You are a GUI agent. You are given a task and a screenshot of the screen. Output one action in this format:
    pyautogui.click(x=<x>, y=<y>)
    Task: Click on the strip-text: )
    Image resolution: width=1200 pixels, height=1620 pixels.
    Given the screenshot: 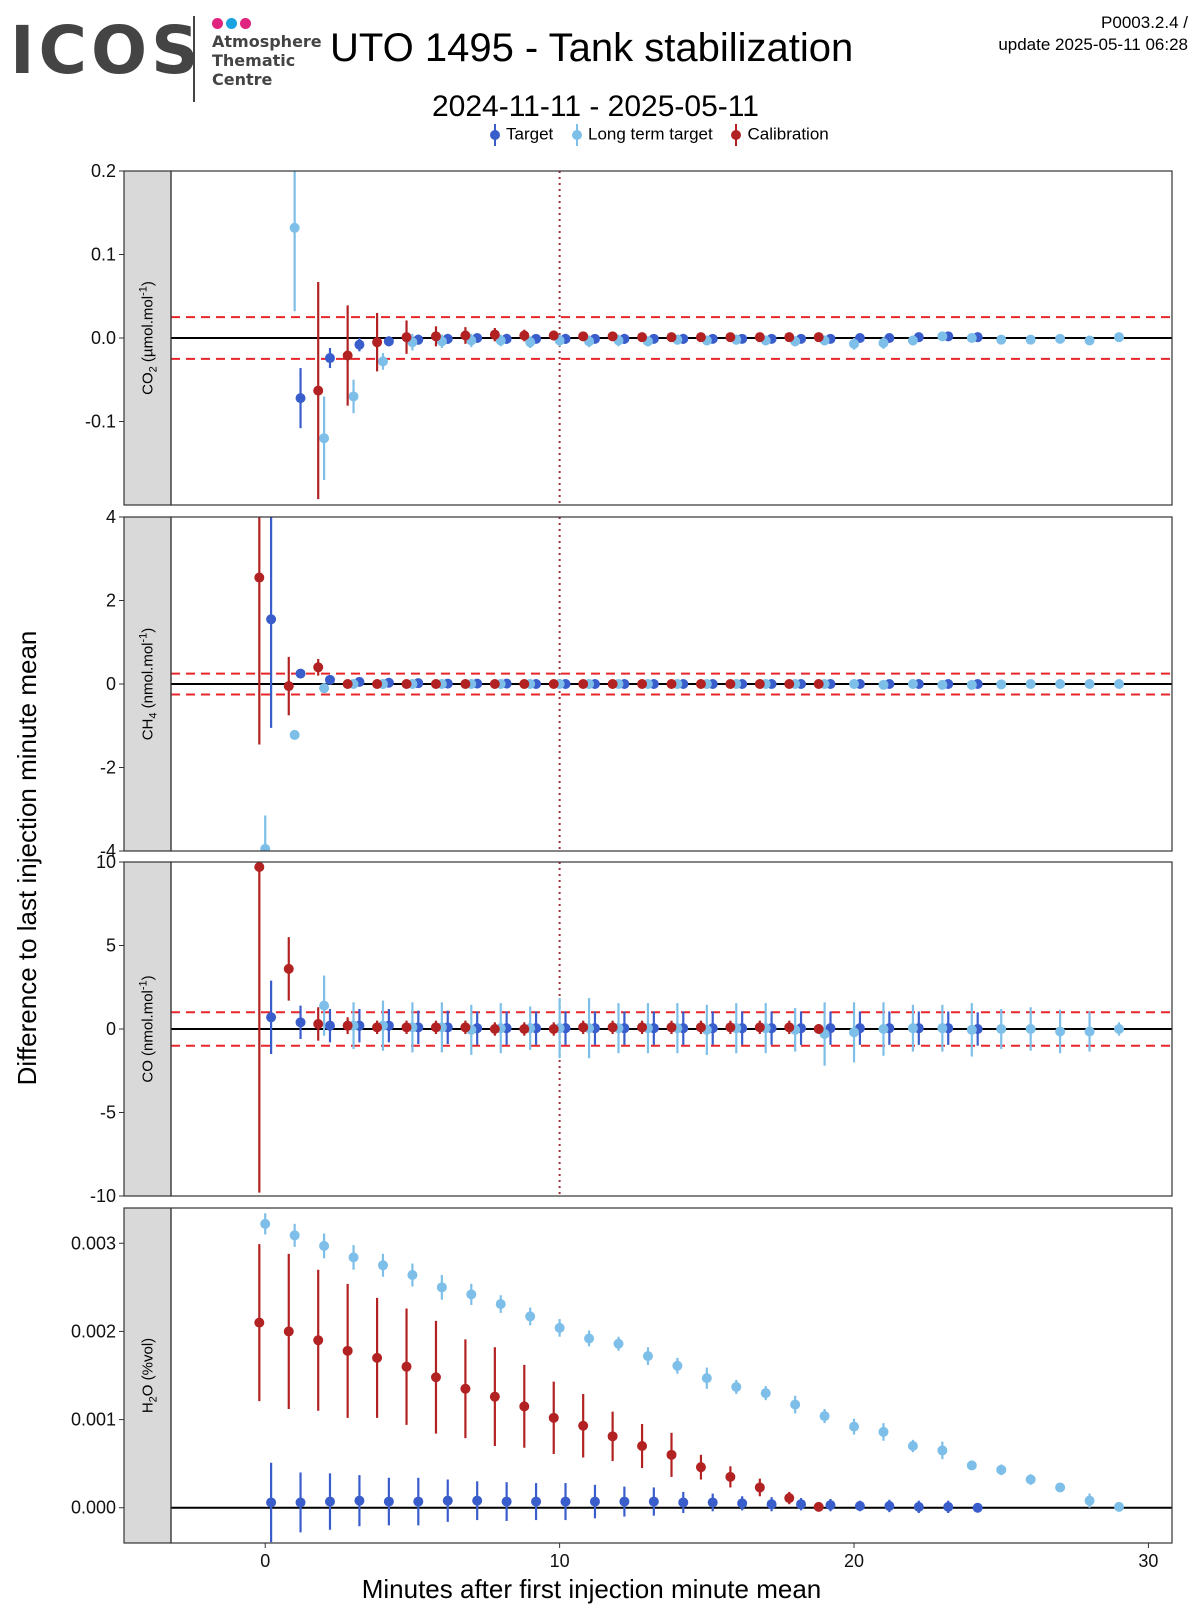 What is the action you would take?
    pyautogui.click(x=148, y=630)
    